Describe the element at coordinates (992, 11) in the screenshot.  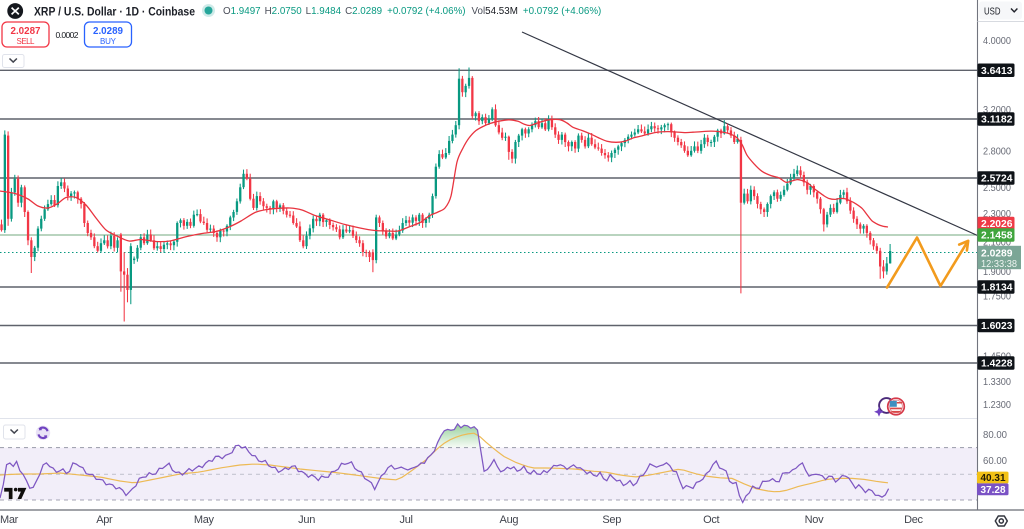
I see `svg-text: USD` at that location.